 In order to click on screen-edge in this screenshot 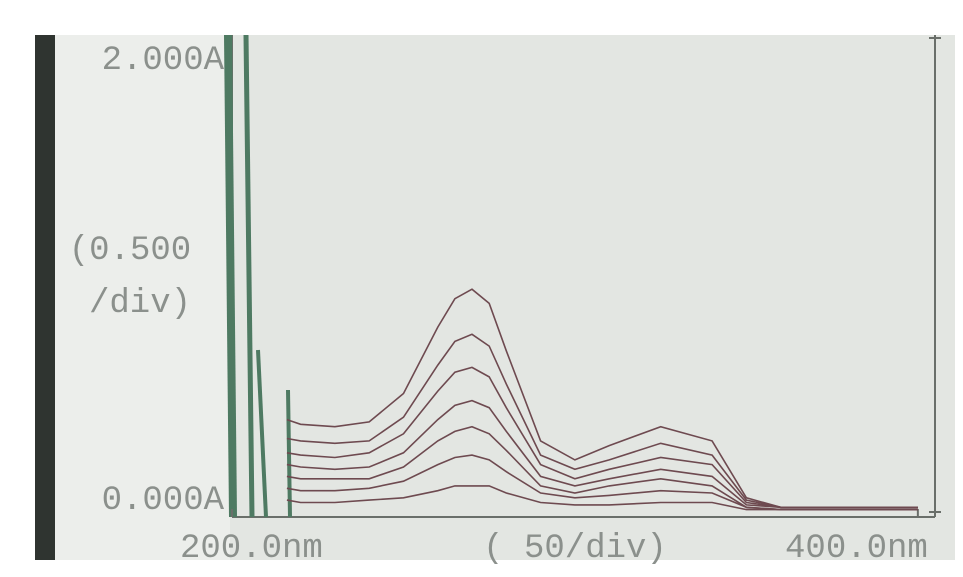, I will do `click(45, 297)`.